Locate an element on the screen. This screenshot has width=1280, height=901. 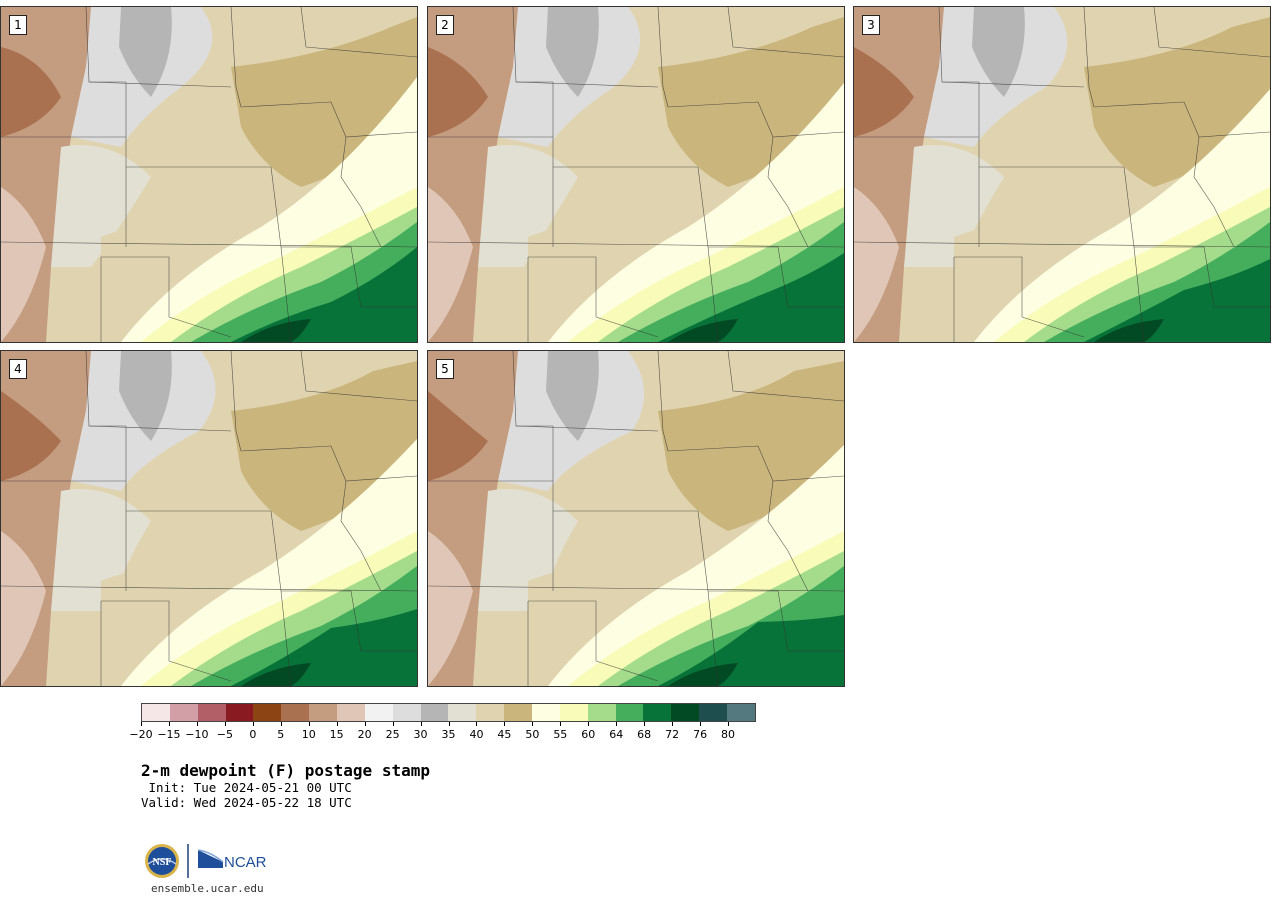
ncar-logo-text: NCAR is located at coordinates (245, 862).